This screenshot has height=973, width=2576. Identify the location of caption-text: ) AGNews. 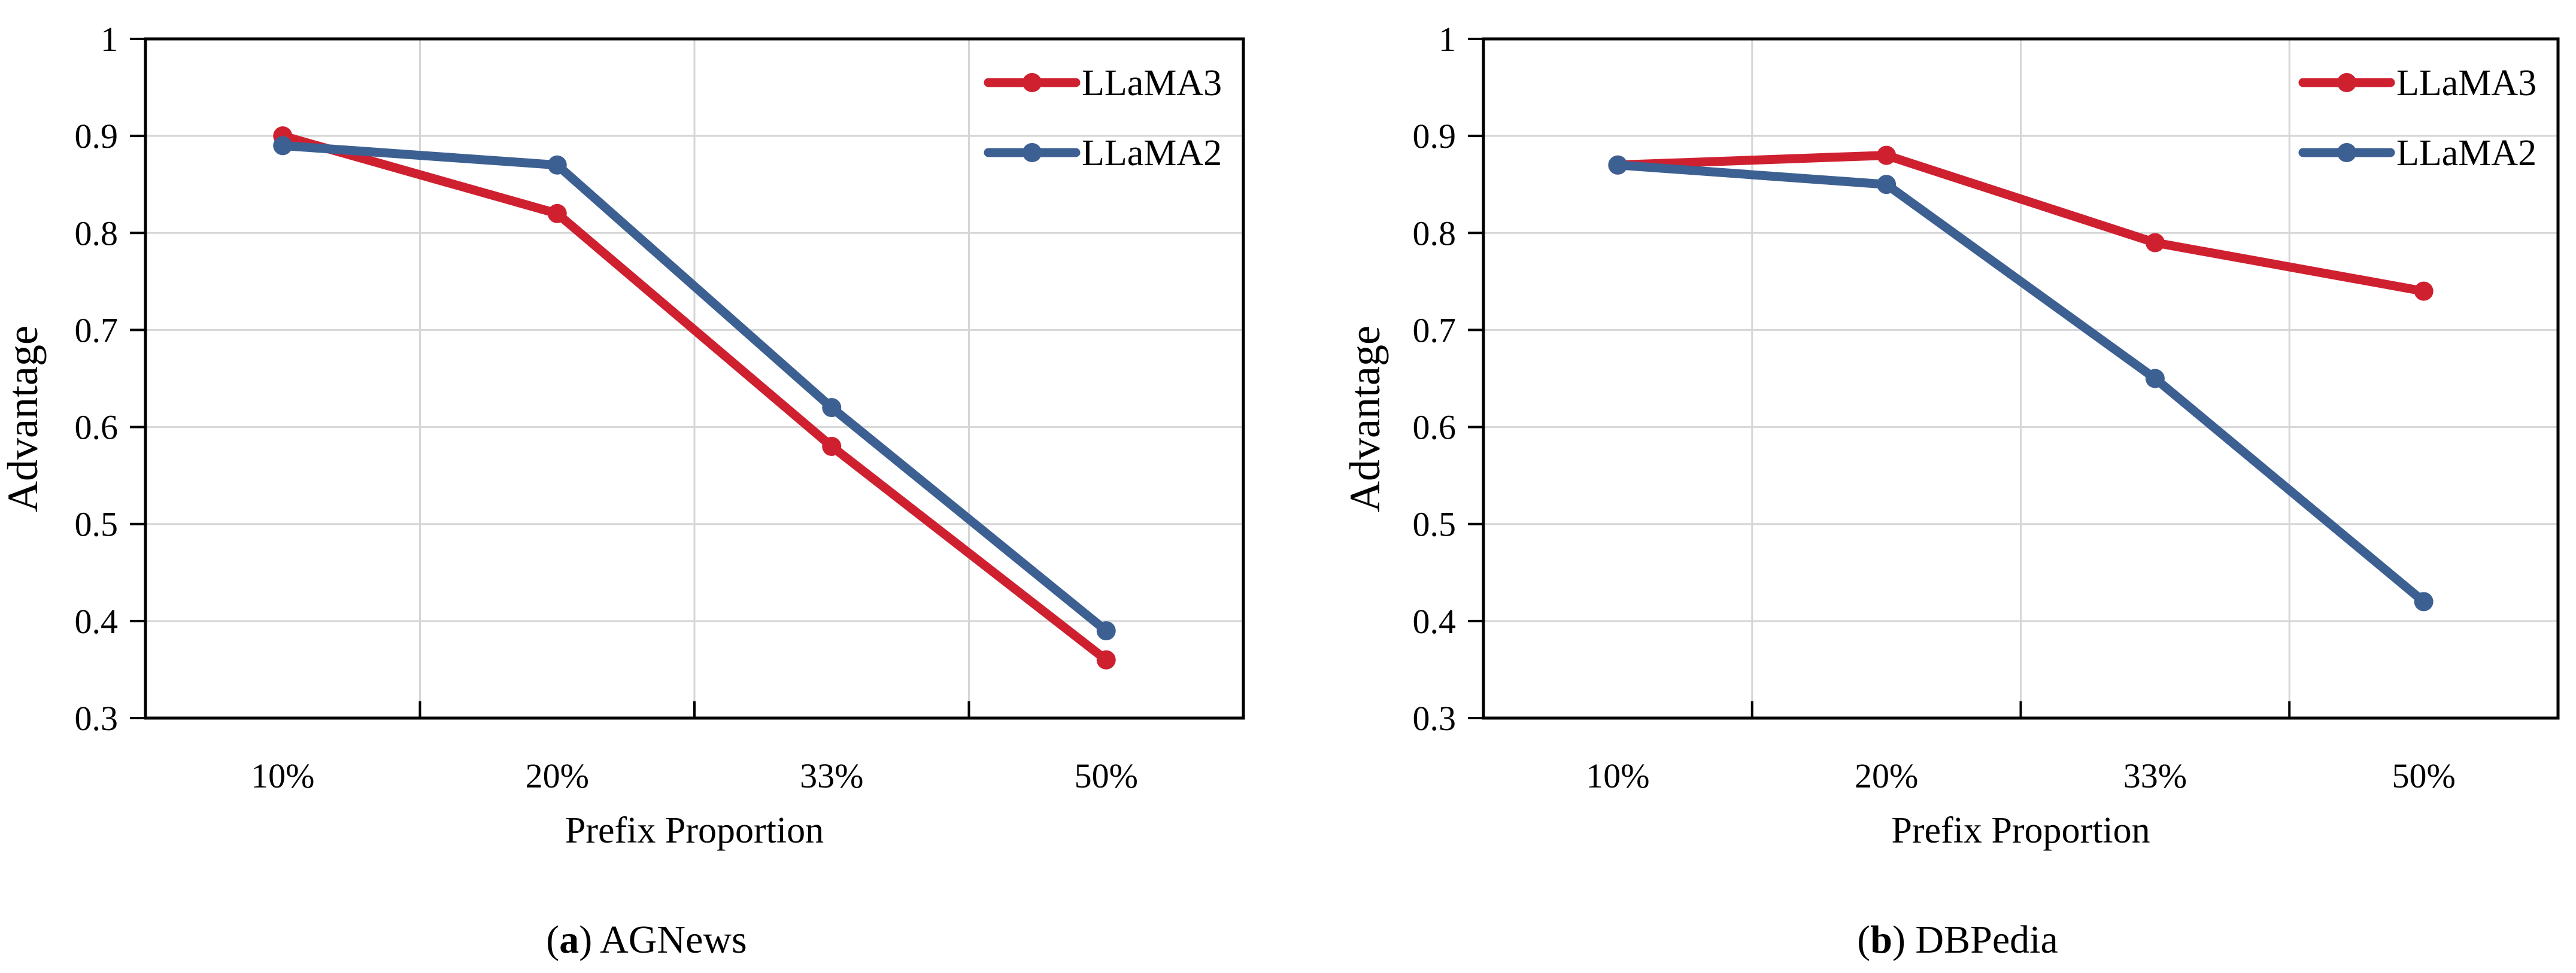
(663, 940).